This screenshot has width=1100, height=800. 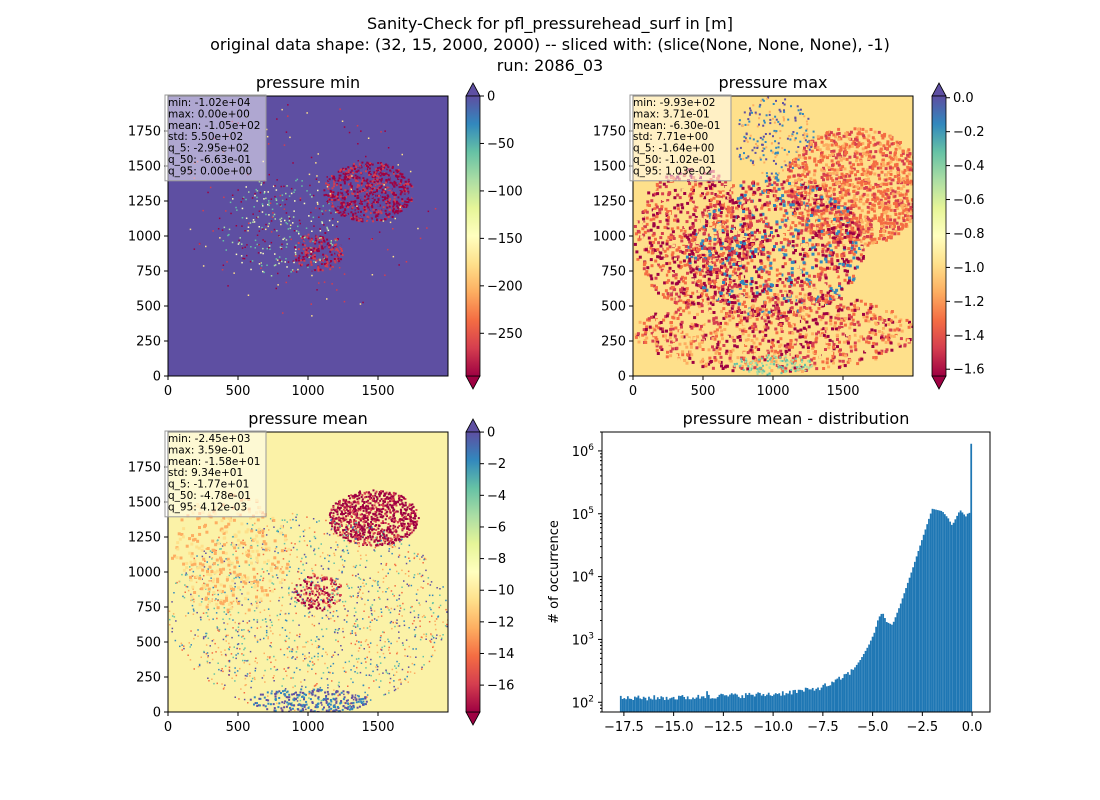 What do you see at coordinates (148, 307) in the screenshot?
I see `pressure-min-ytick-label: 500` at bounding box center [148, 307].